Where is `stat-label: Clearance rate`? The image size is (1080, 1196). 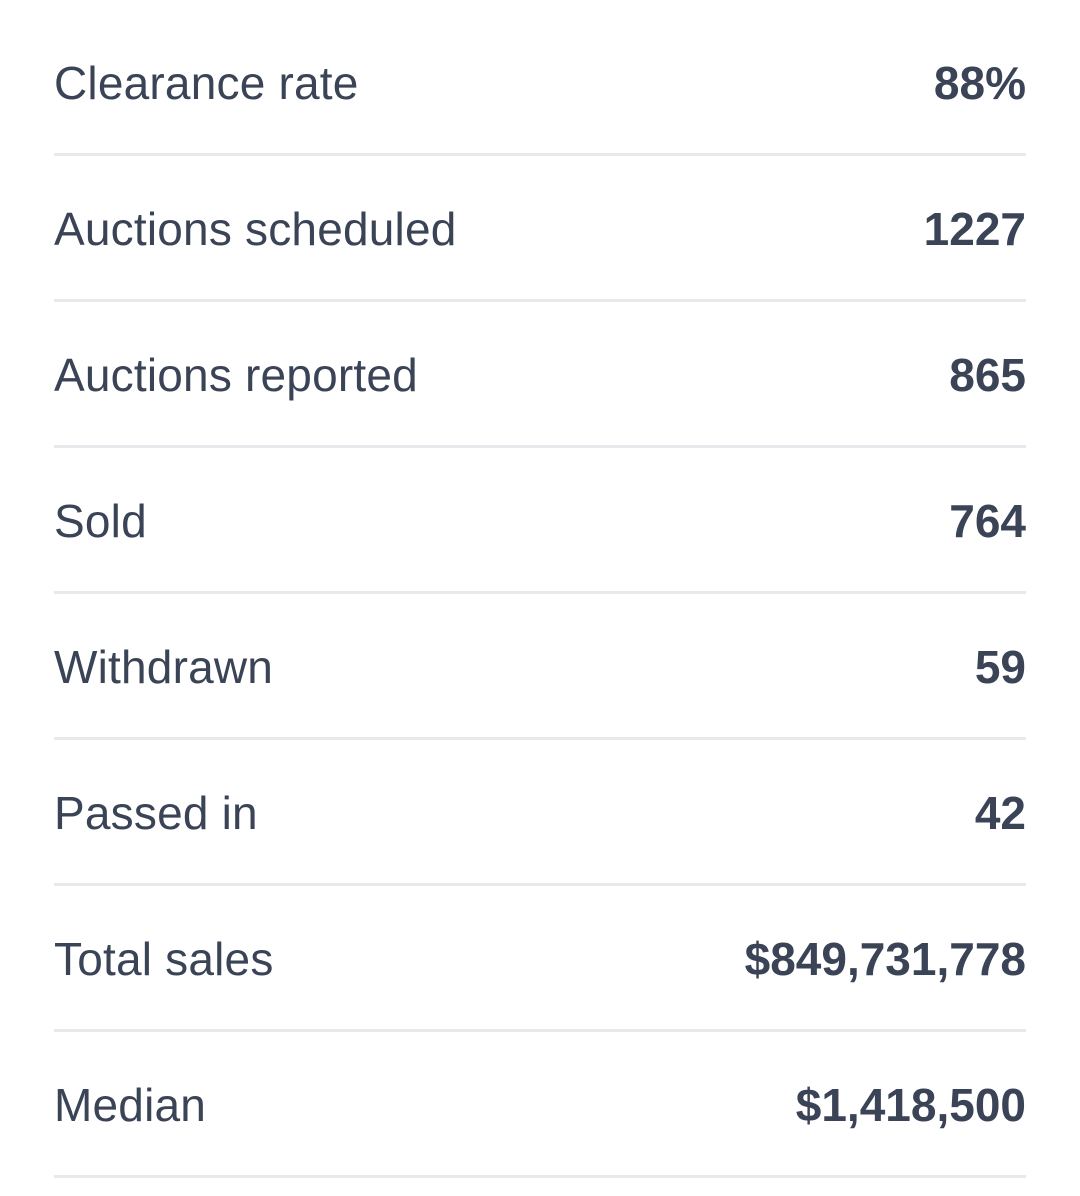
stat-label: Clearance rate is located at coordinates (206, 82).